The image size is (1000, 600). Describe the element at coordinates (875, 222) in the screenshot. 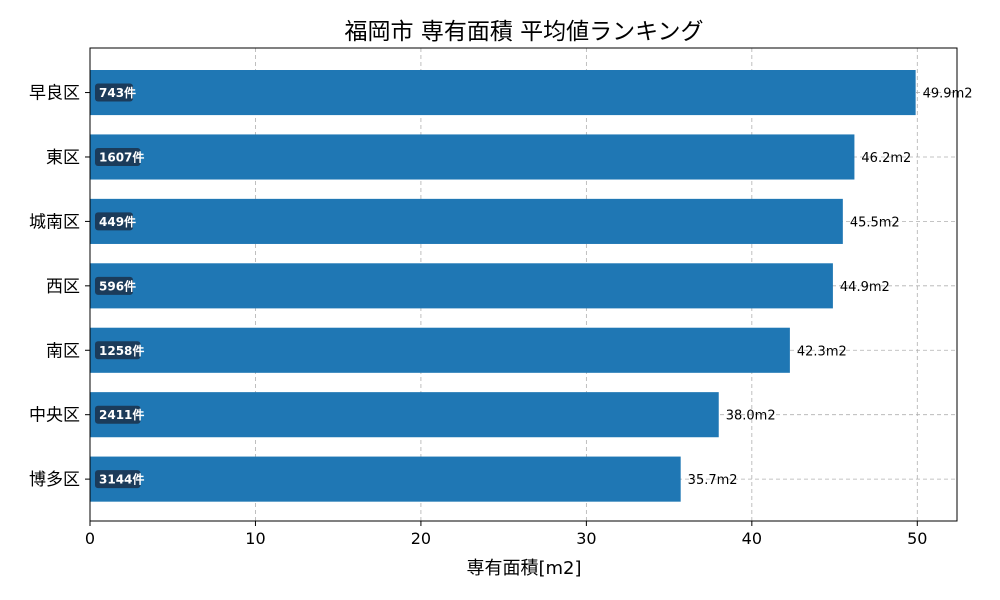

I see `value-label: 45.5m2` at that location.